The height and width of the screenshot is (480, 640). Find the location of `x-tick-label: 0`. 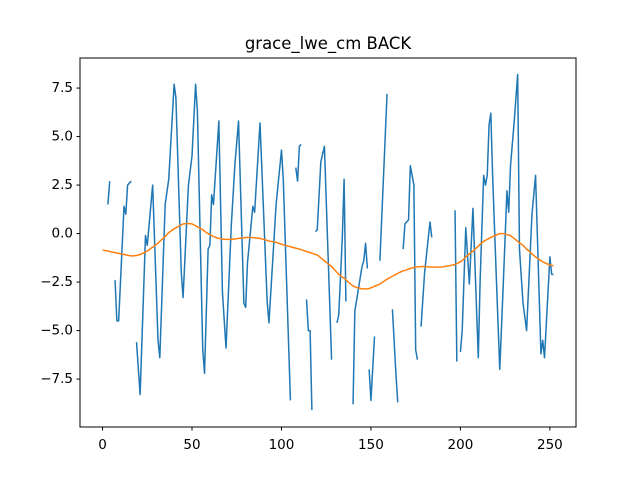

x-tick-label: 0 is located at coordinates (102, 445).